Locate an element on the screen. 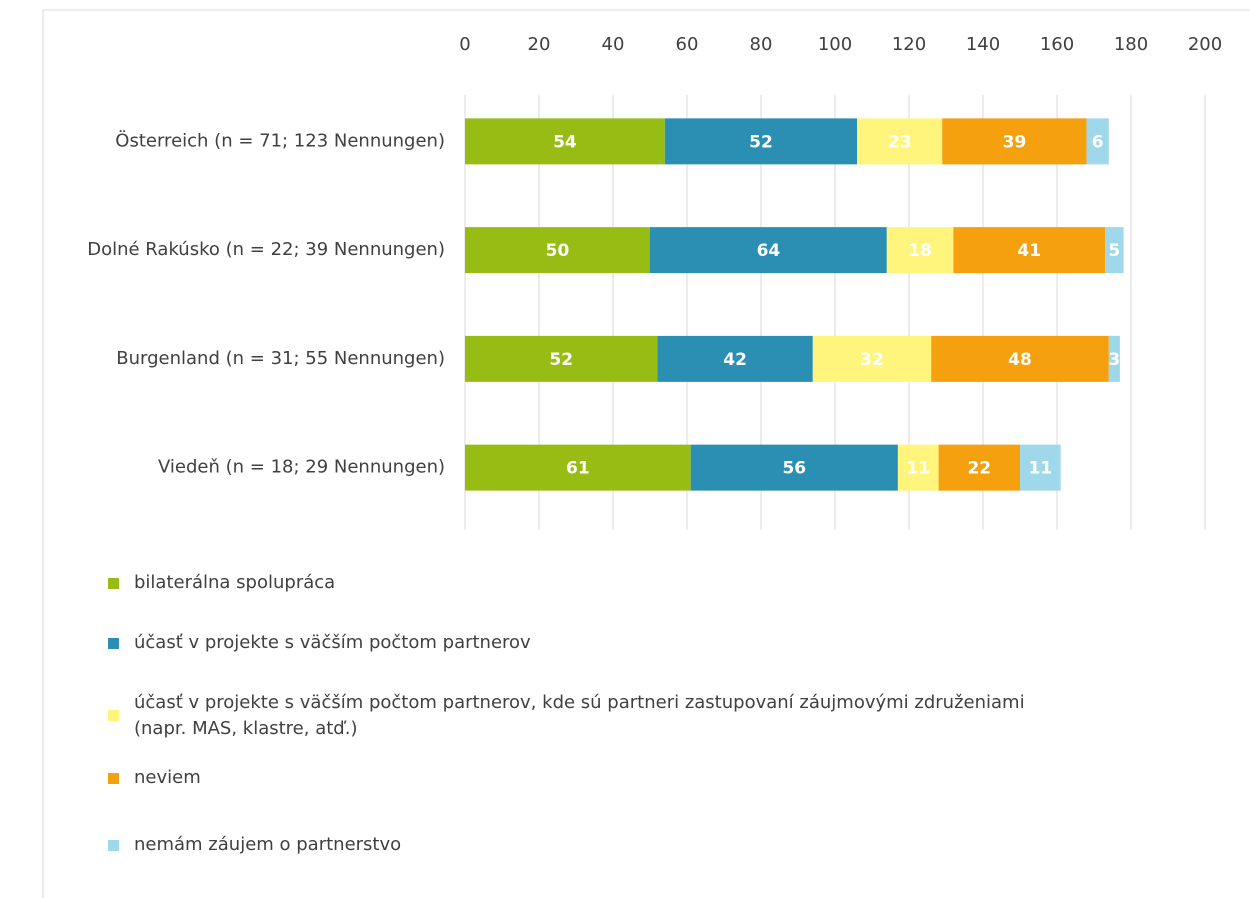 This screenshot has height=898, width=1250. x-tick-label: 200 is located at coordinates (1205, 44).